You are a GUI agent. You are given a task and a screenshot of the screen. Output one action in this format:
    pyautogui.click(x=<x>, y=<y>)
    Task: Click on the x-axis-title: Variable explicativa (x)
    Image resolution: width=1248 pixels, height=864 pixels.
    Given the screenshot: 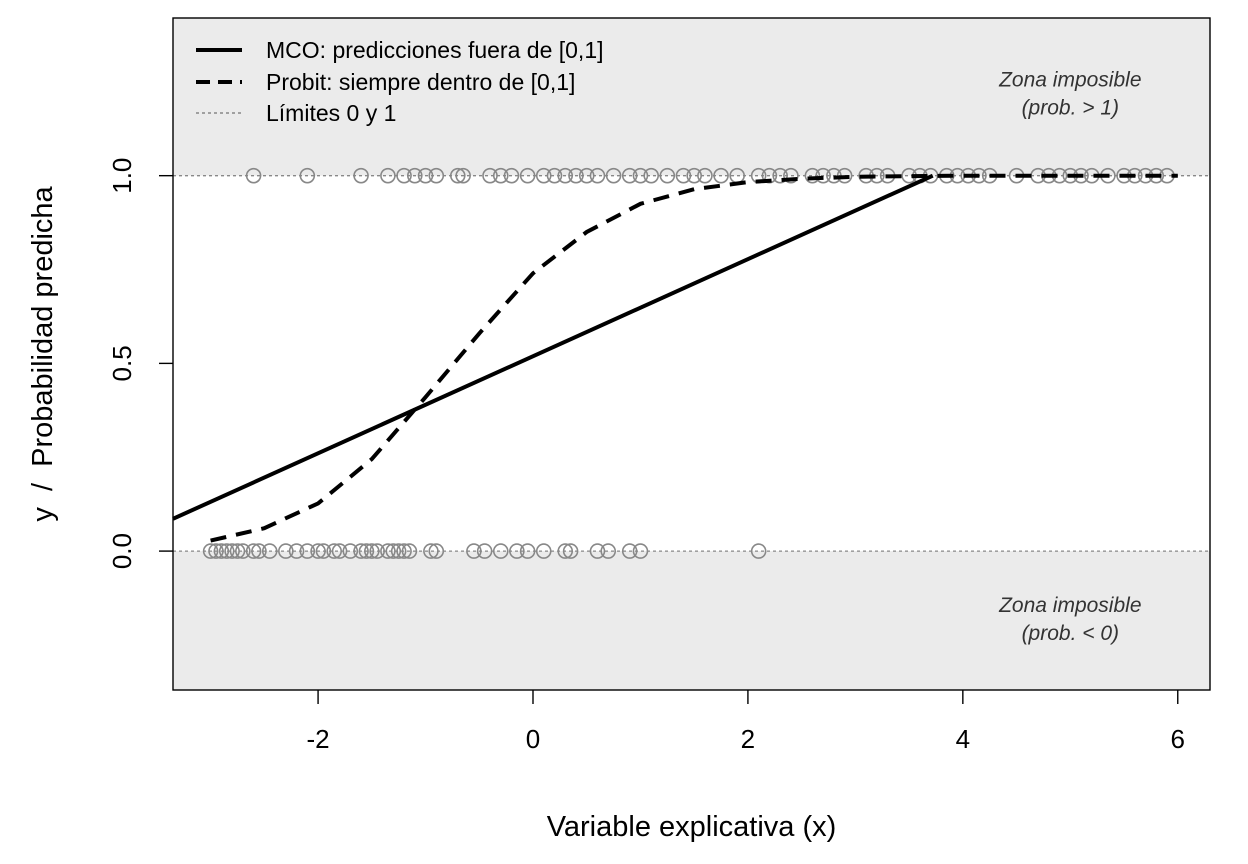 What is the action you would take?
    pyautogui.click(x=692, y=827)
    